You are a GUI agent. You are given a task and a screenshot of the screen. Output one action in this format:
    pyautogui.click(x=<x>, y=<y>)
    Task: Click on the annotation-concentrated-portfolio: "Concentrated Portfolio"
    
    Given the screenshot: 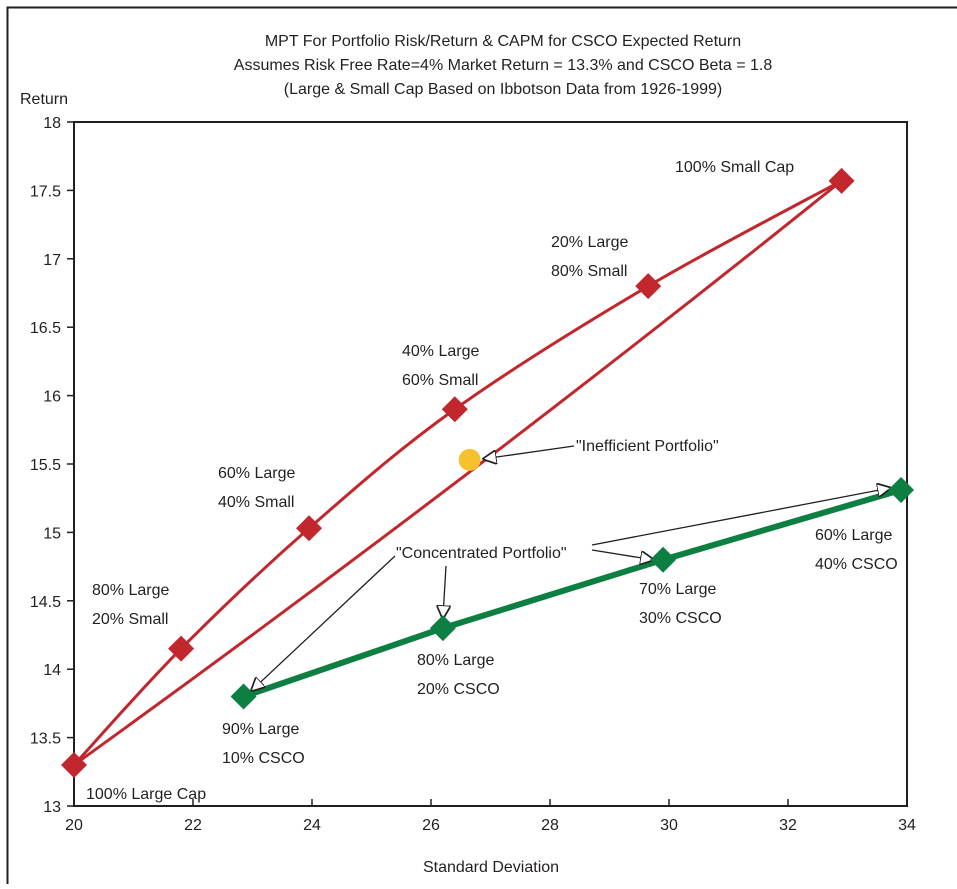 What is the action you would take?
    pyautogui.click(x=481, y=553)
    